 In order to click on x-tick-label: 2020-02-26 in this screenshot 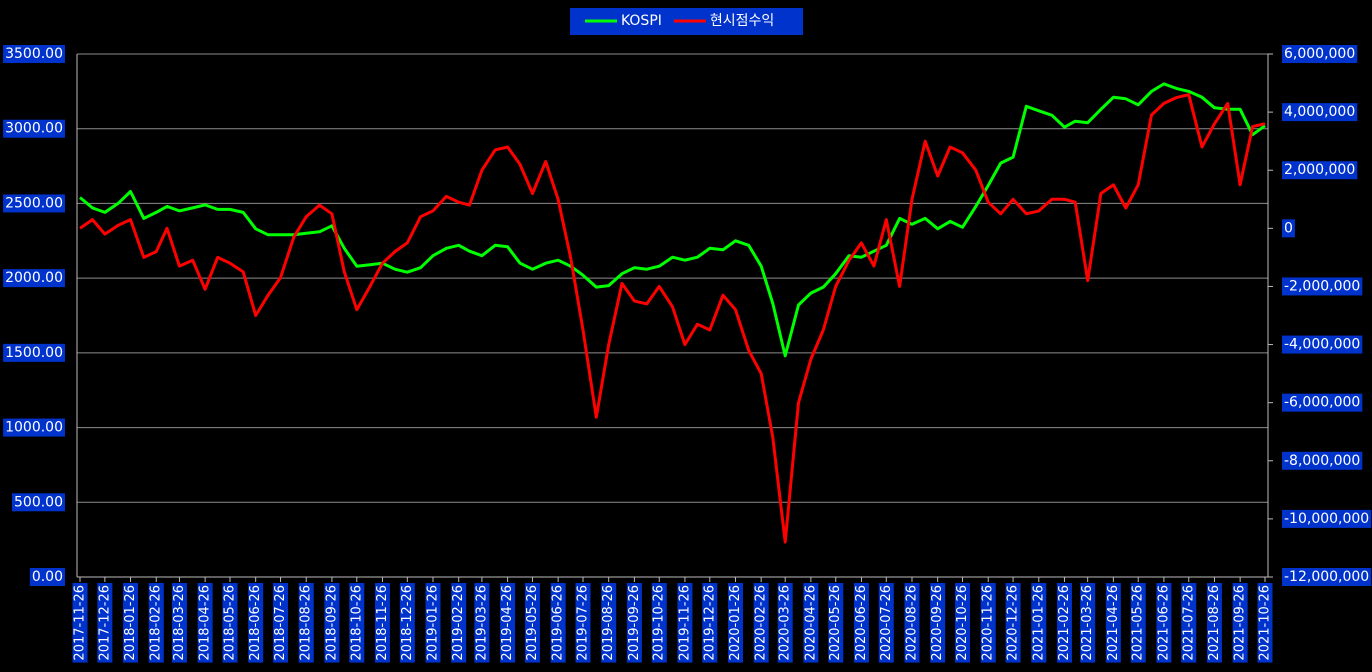, I will do `click(761, 623)`.